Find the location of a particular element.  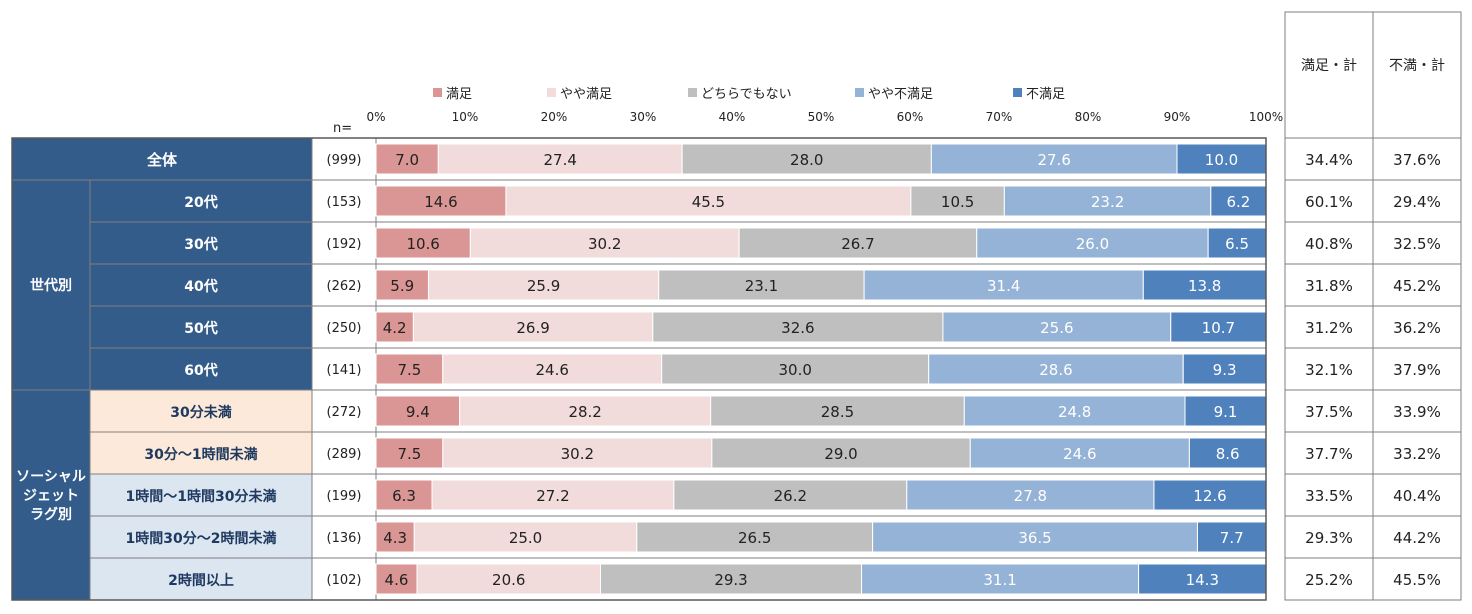

summary-value: 33.2% is located at coordinates (1417, 454).